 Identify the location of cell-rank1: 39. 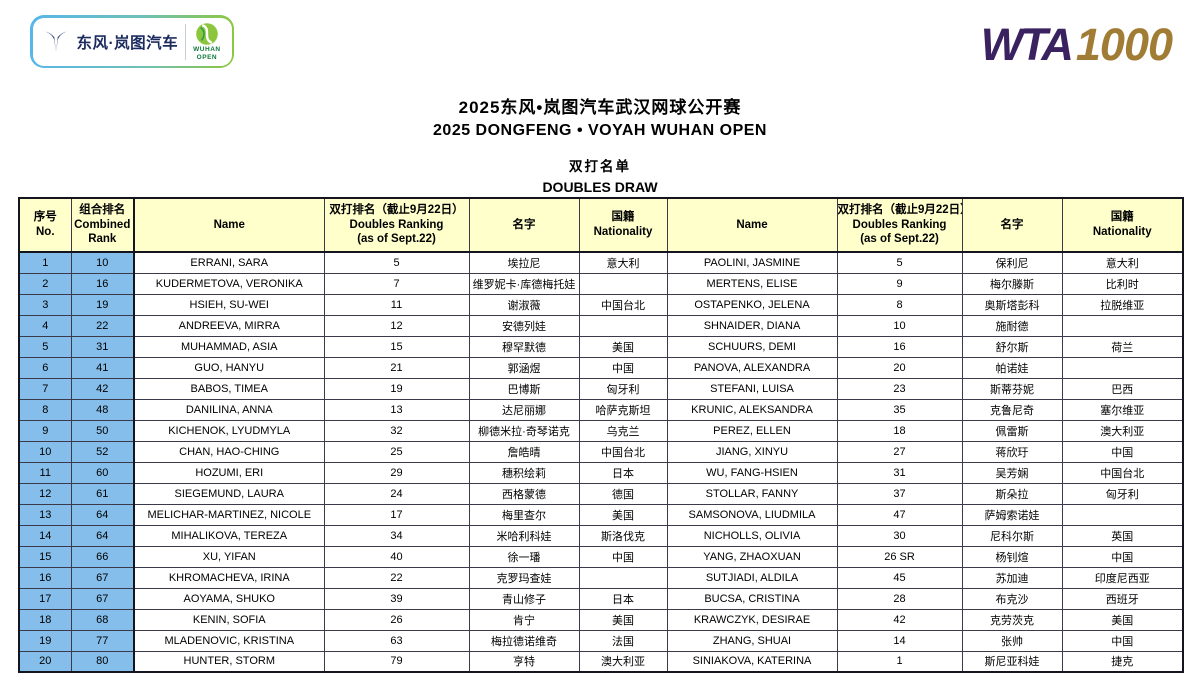
(396, 598).